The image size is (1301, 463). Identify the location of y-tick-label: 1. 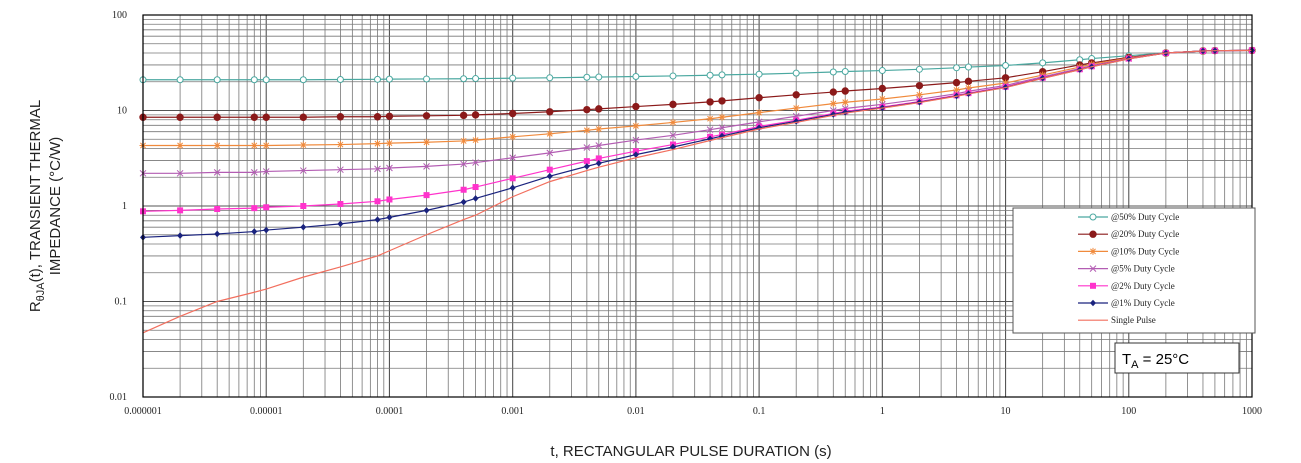
(124, 206).